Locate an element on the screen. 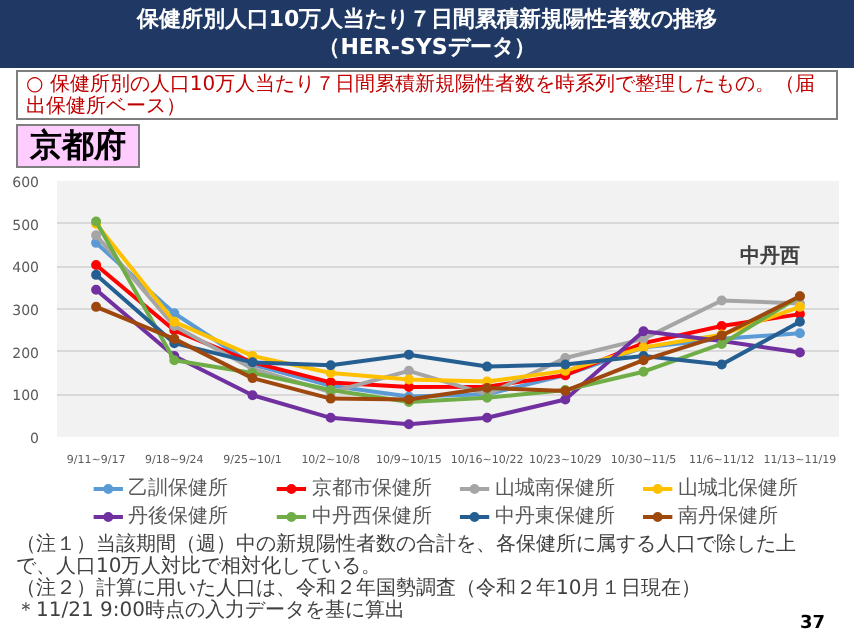 This screenshot has width=854, height=640. chart-title: 保健所別人口10万人当たり７日間累積新規陽性者数の推移 is located at coordinates (427, 19).